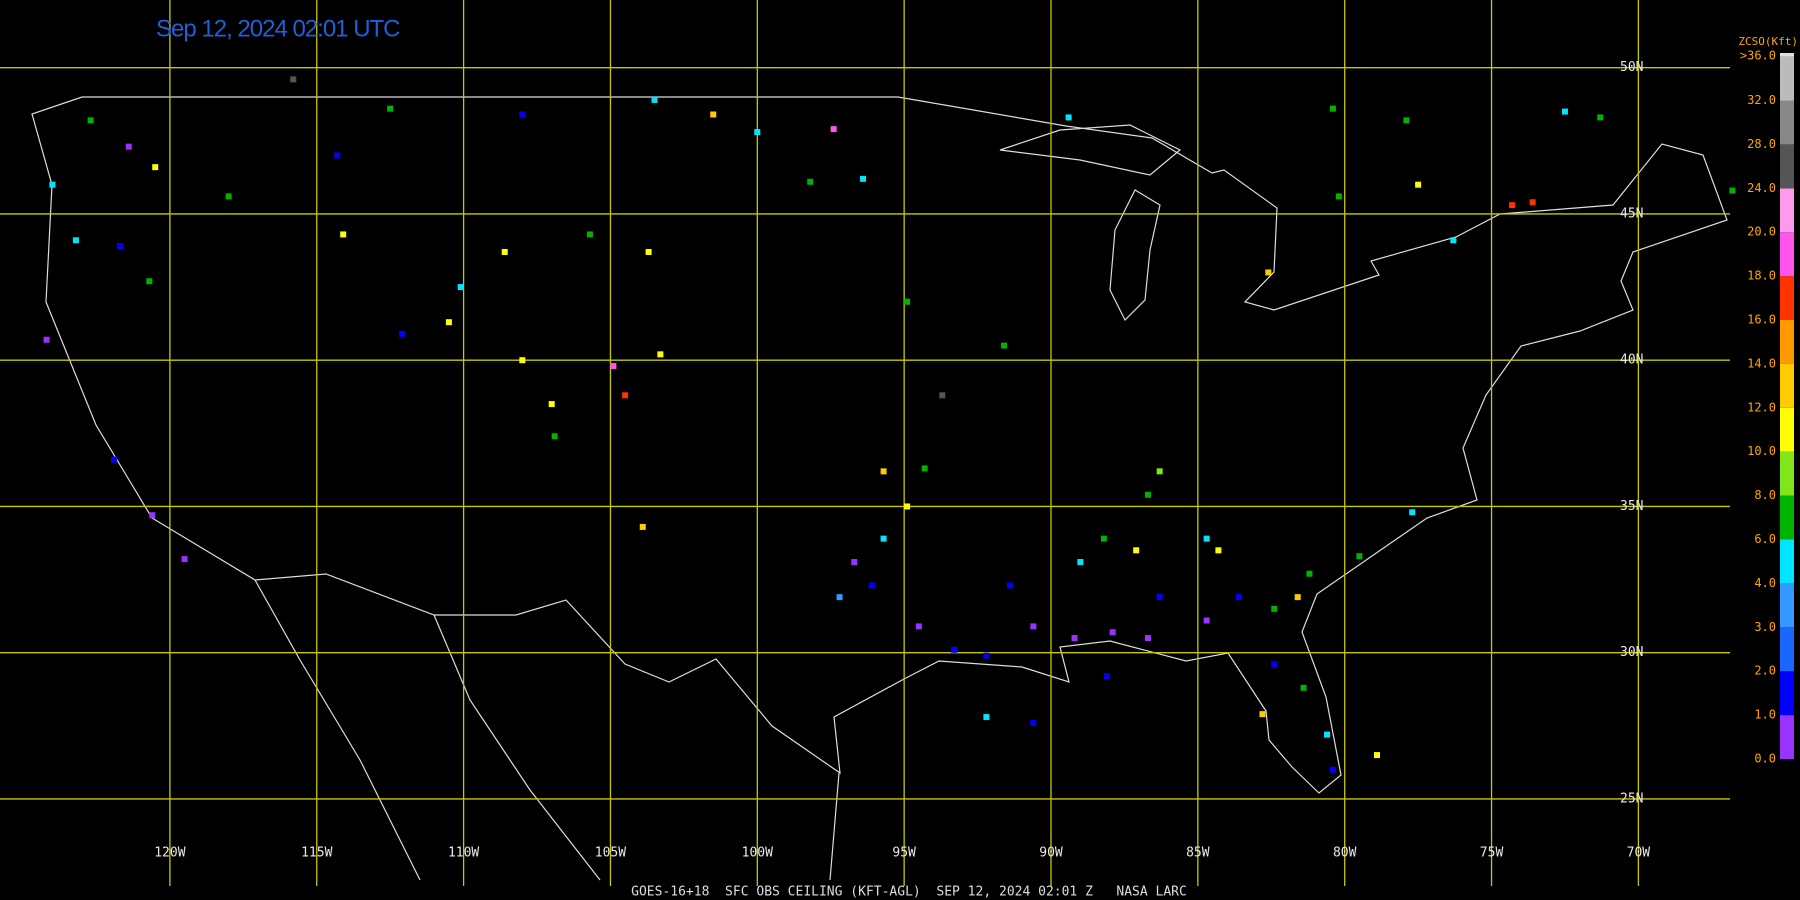 This screenshot has height=900, width=1800. What do you see at coordinates (1761, 144) in the screenshot?
I see `legend-label: 28.0` at bounding box center [1761, 144].